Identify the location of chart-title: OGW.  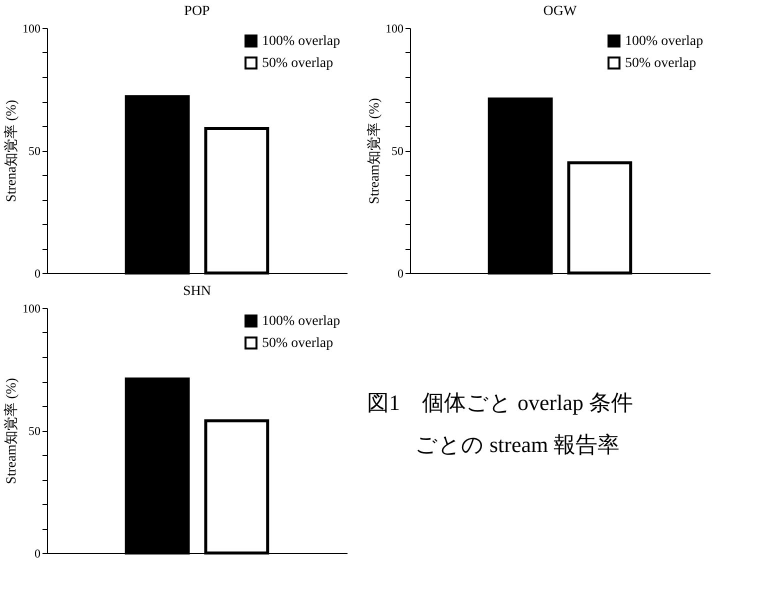
(560, 11).